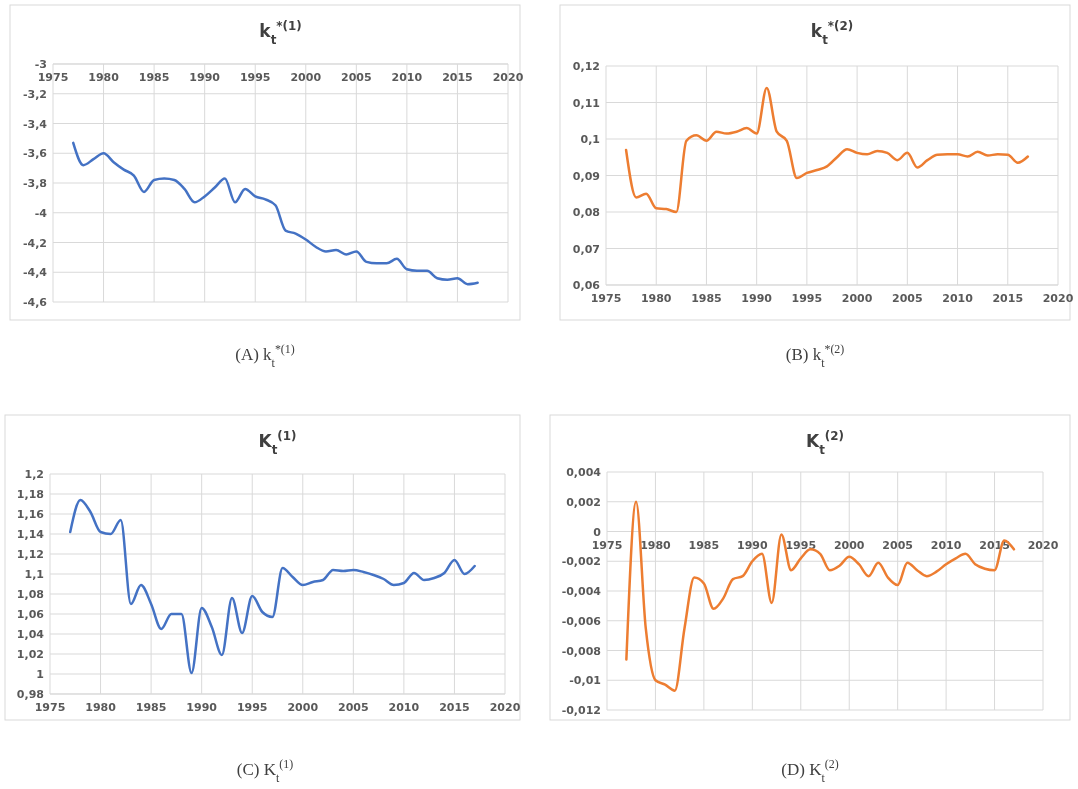  Describe the element at coordinates (586, 212) in the screenshot. I see `y-tick-label: 0,08` at that location.